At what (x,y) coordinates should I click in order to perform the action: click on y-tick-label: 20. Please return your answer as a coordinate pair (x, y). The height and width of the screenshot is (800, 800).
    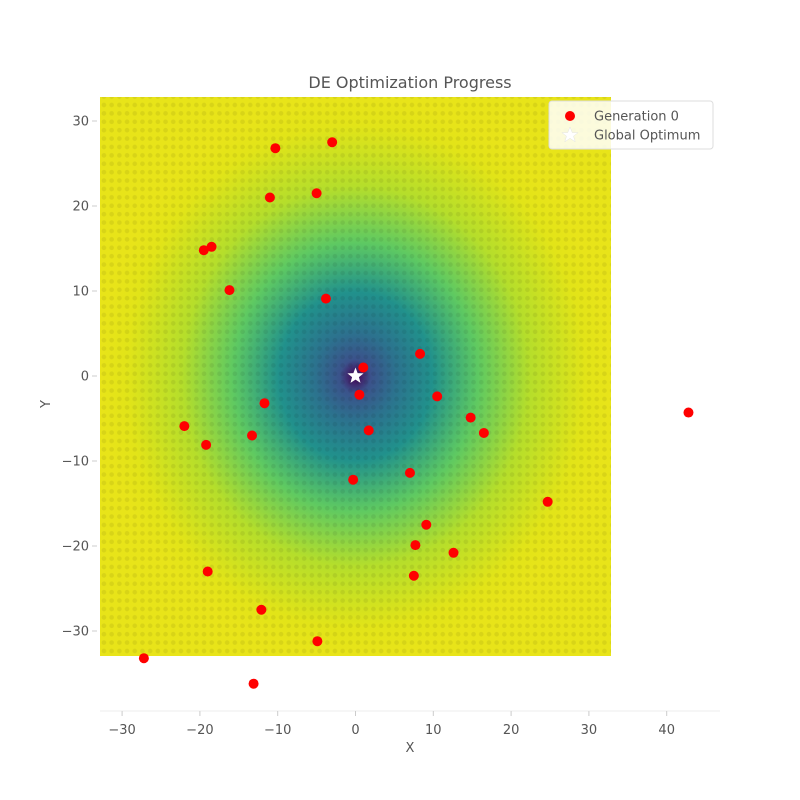
    Looking at the image, I should click on (80, 207).